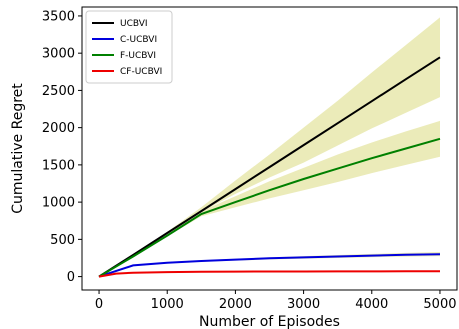  What do you see at coordinates (371, 304) in the screenshot?
I see `x-tick-label: 4000` at bounding box center [371, 304].